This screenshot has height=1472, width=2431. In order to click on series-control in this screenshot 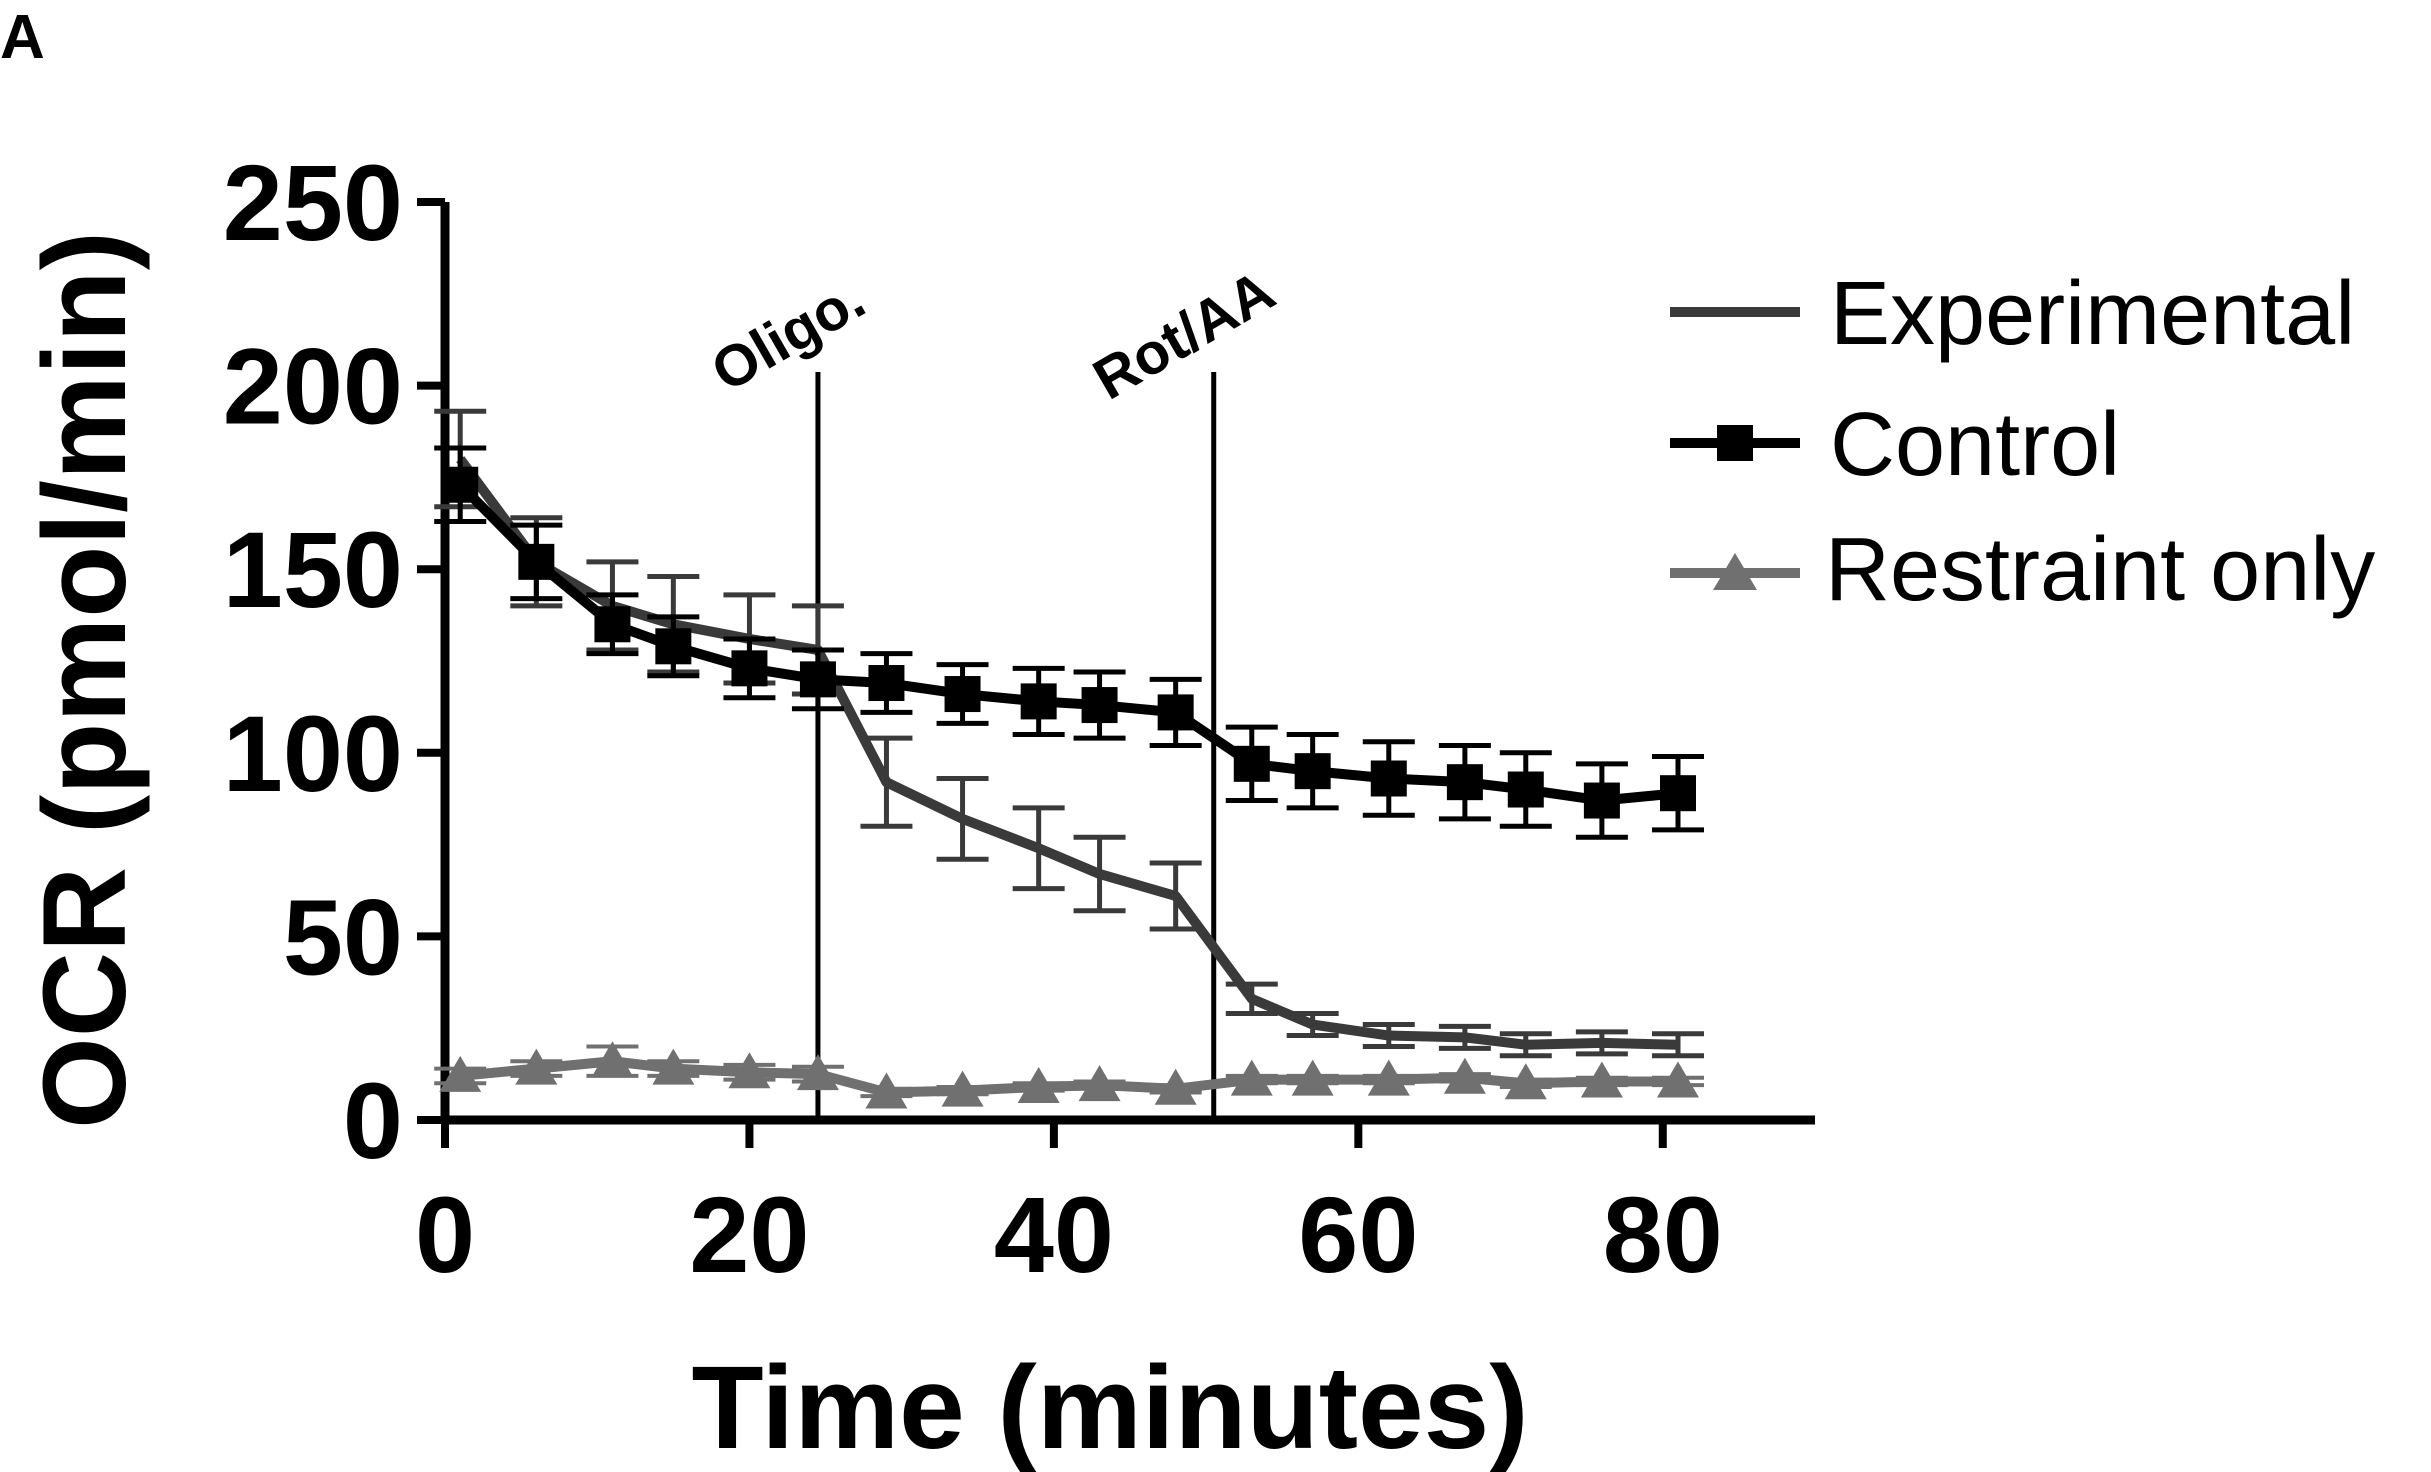, I will do `click(1069, 642)`.